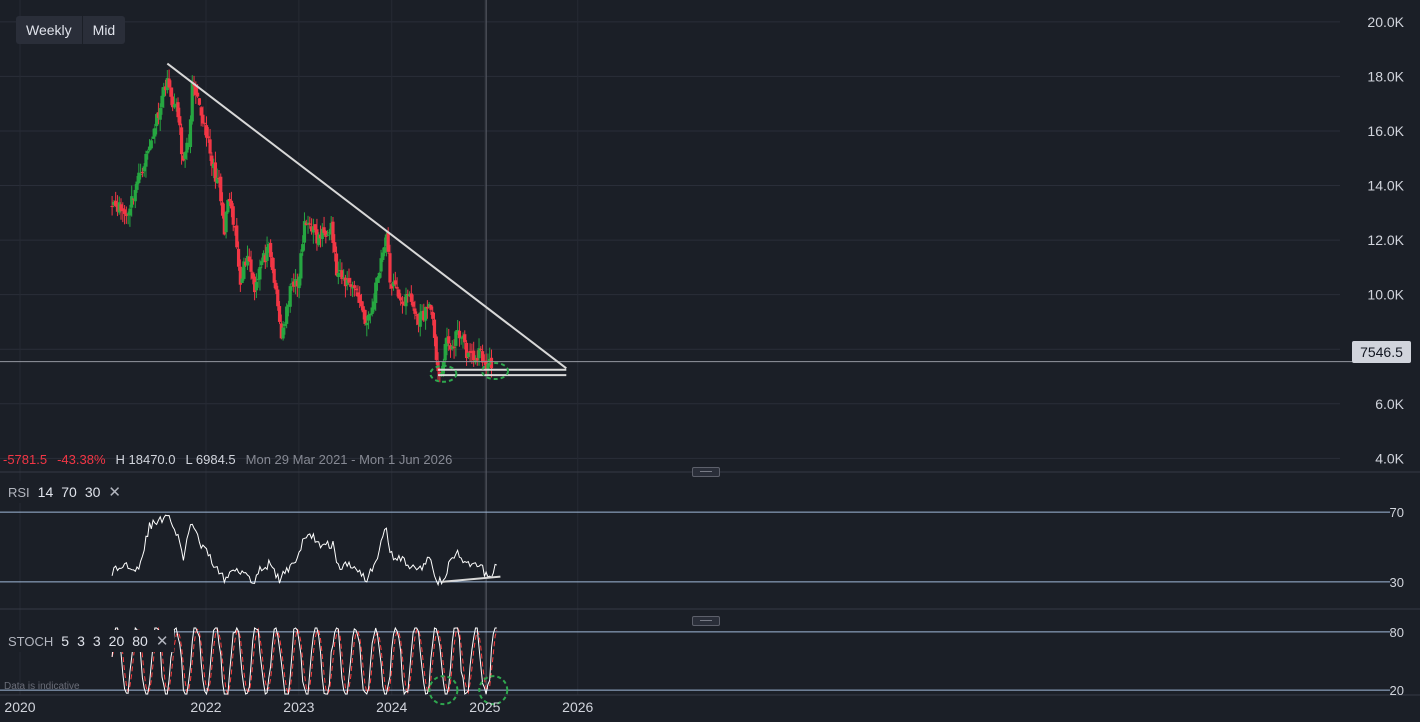 This screenshot has width=1420, height=722. I want to click on time-tick-label: 2023, so click(298, 707).